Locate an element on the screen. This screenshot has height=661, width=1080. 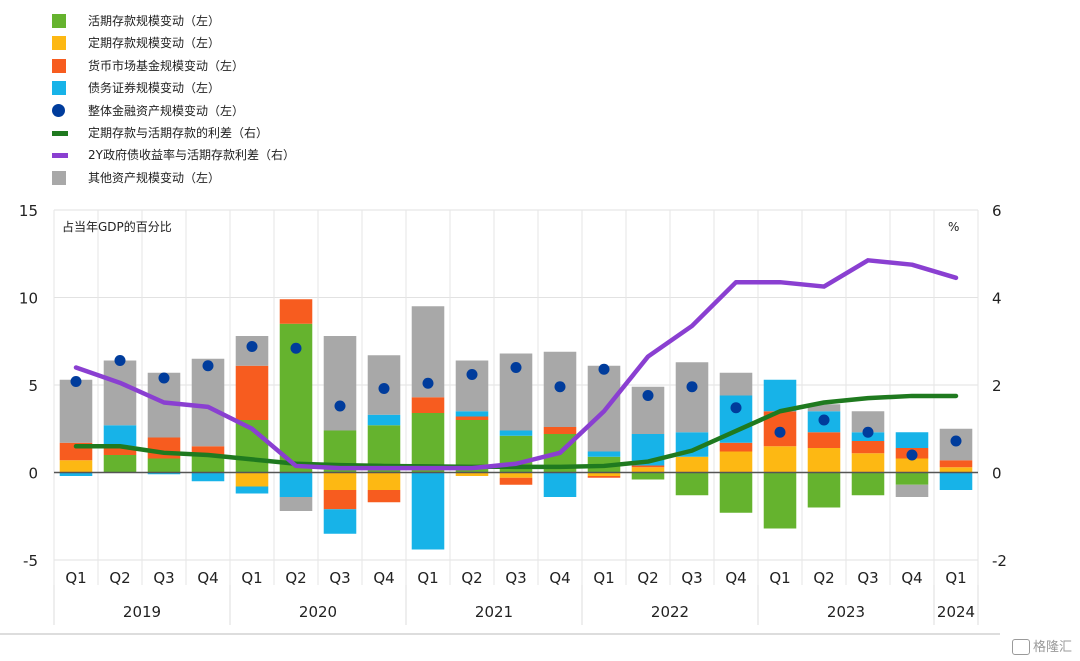
year-label: 2023 is located at coordinates (846, 612).